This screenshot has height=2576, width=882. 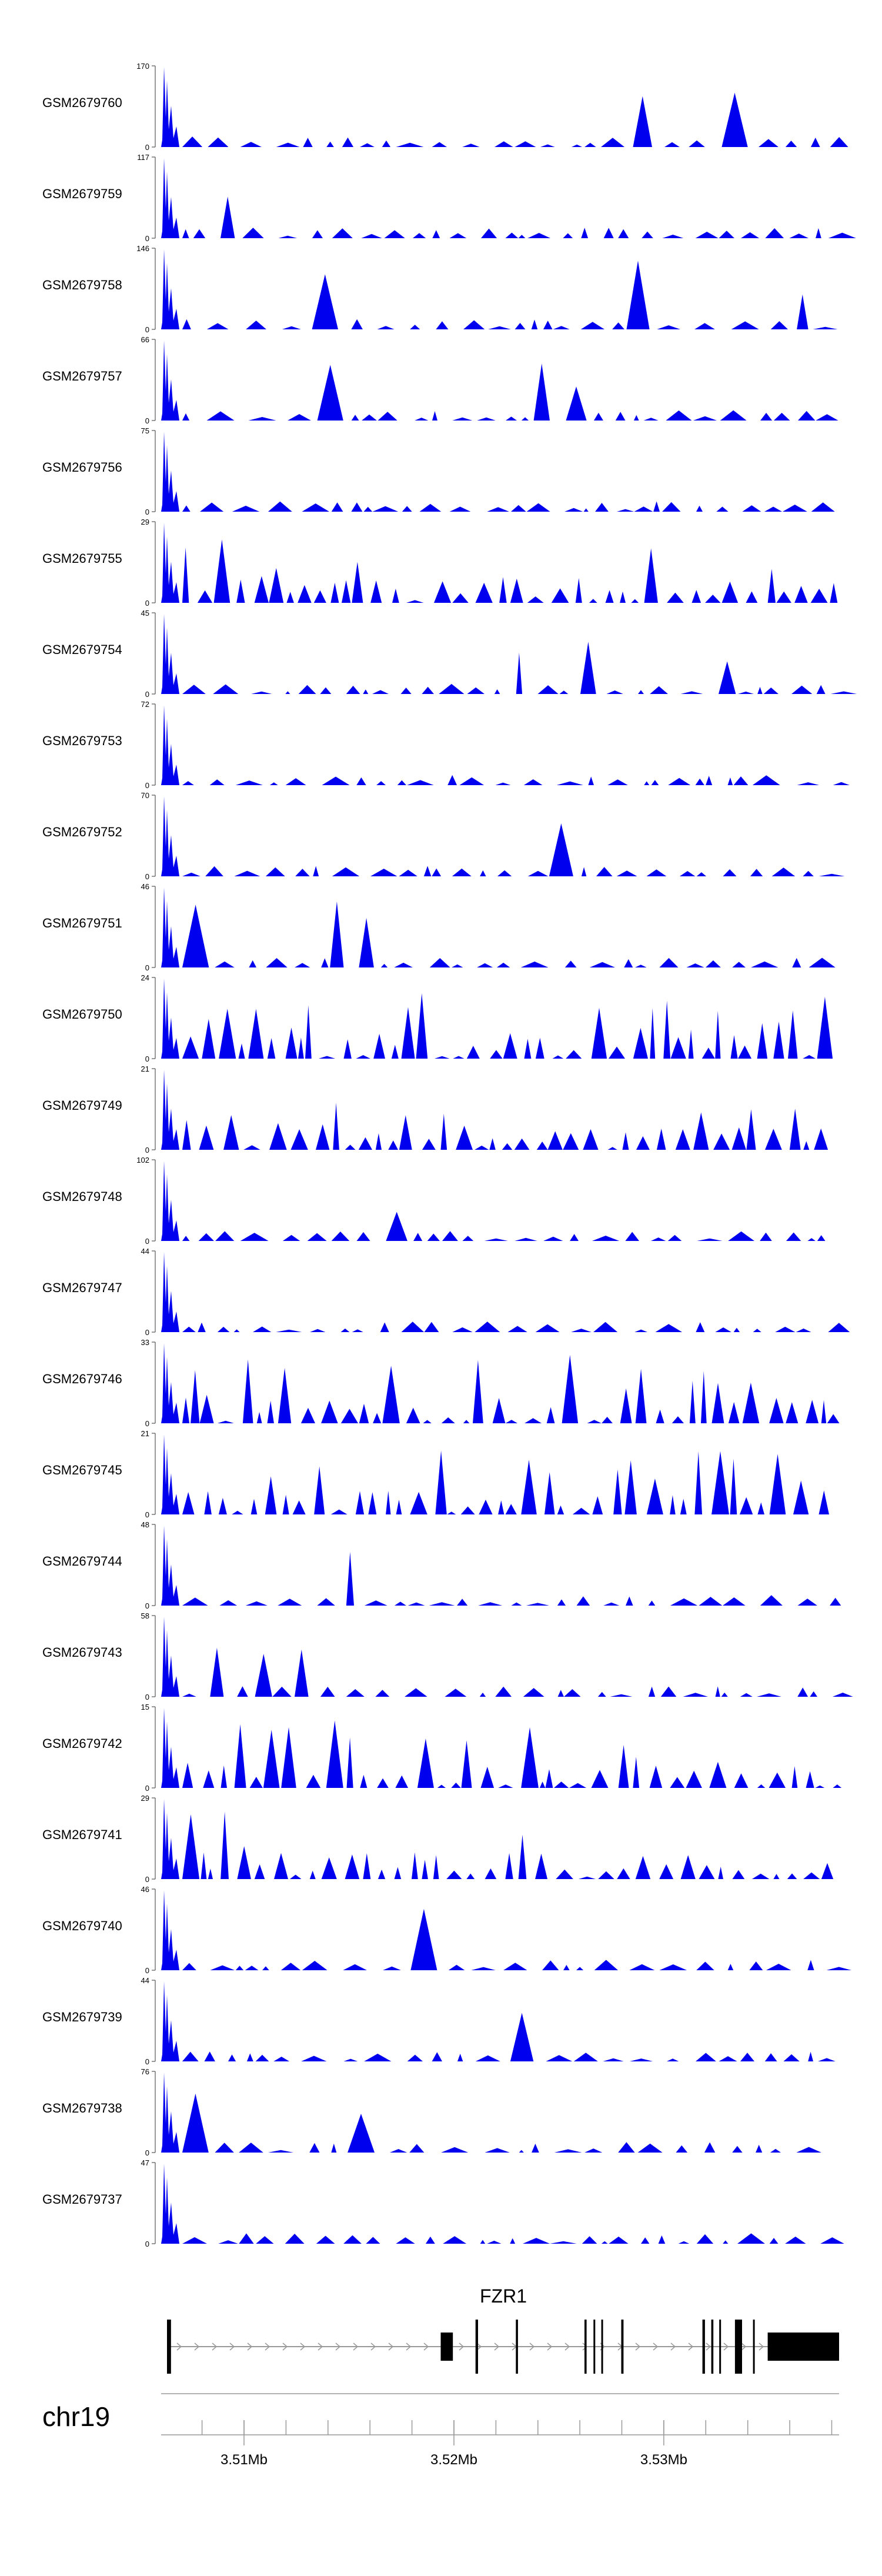 I want to click on y-max-label: 24, so click(x=145, y=977).